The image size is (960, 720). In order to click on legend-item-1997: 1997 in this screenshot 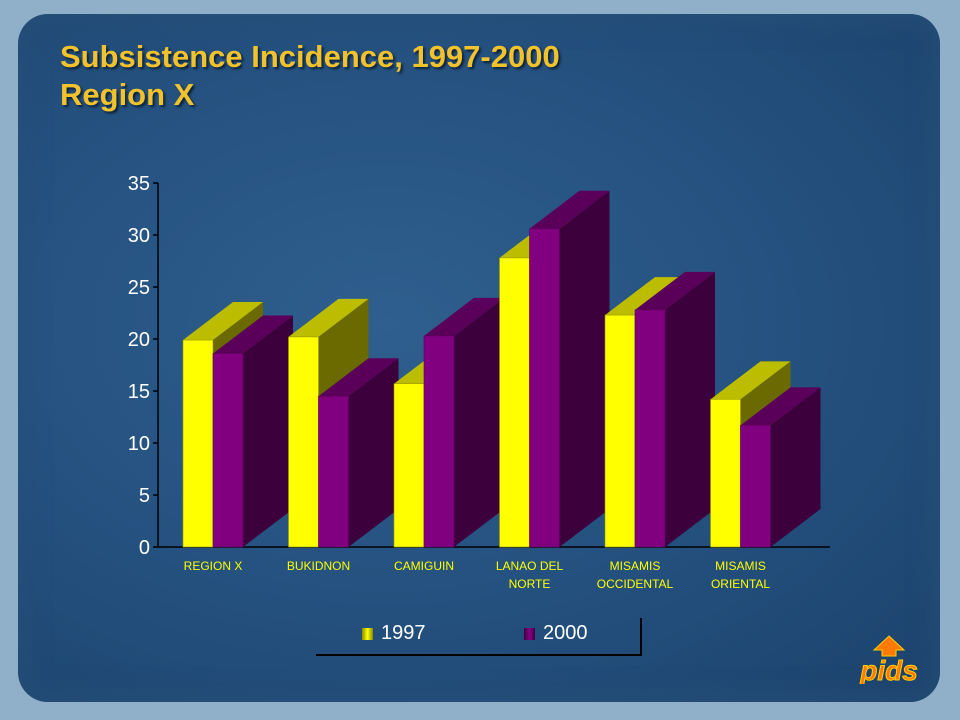, I will do `click(394, 633)`.